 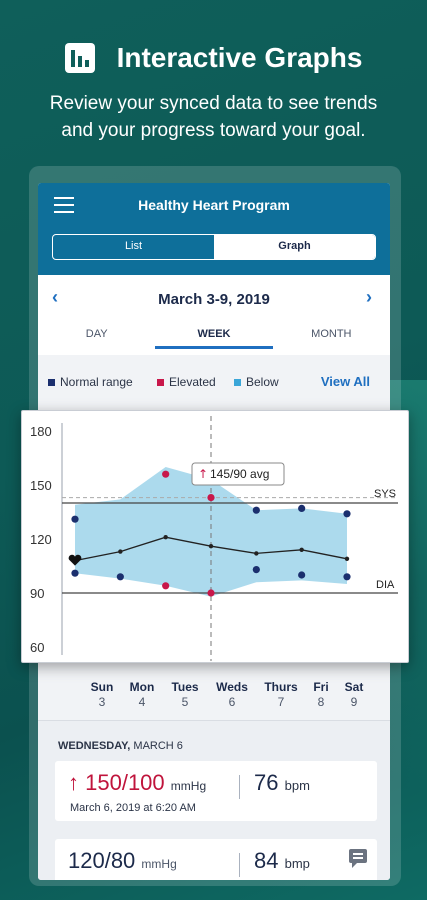 What do you see at coordinates (37, 647) in the screenshot?
I see `y-tick-label: 60` at bounding box center [37, 647].